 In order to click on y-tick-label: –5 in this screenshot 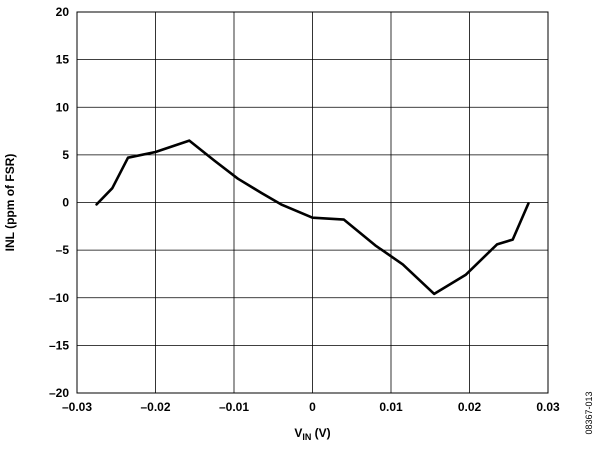, I will do `click(63, 250)`.